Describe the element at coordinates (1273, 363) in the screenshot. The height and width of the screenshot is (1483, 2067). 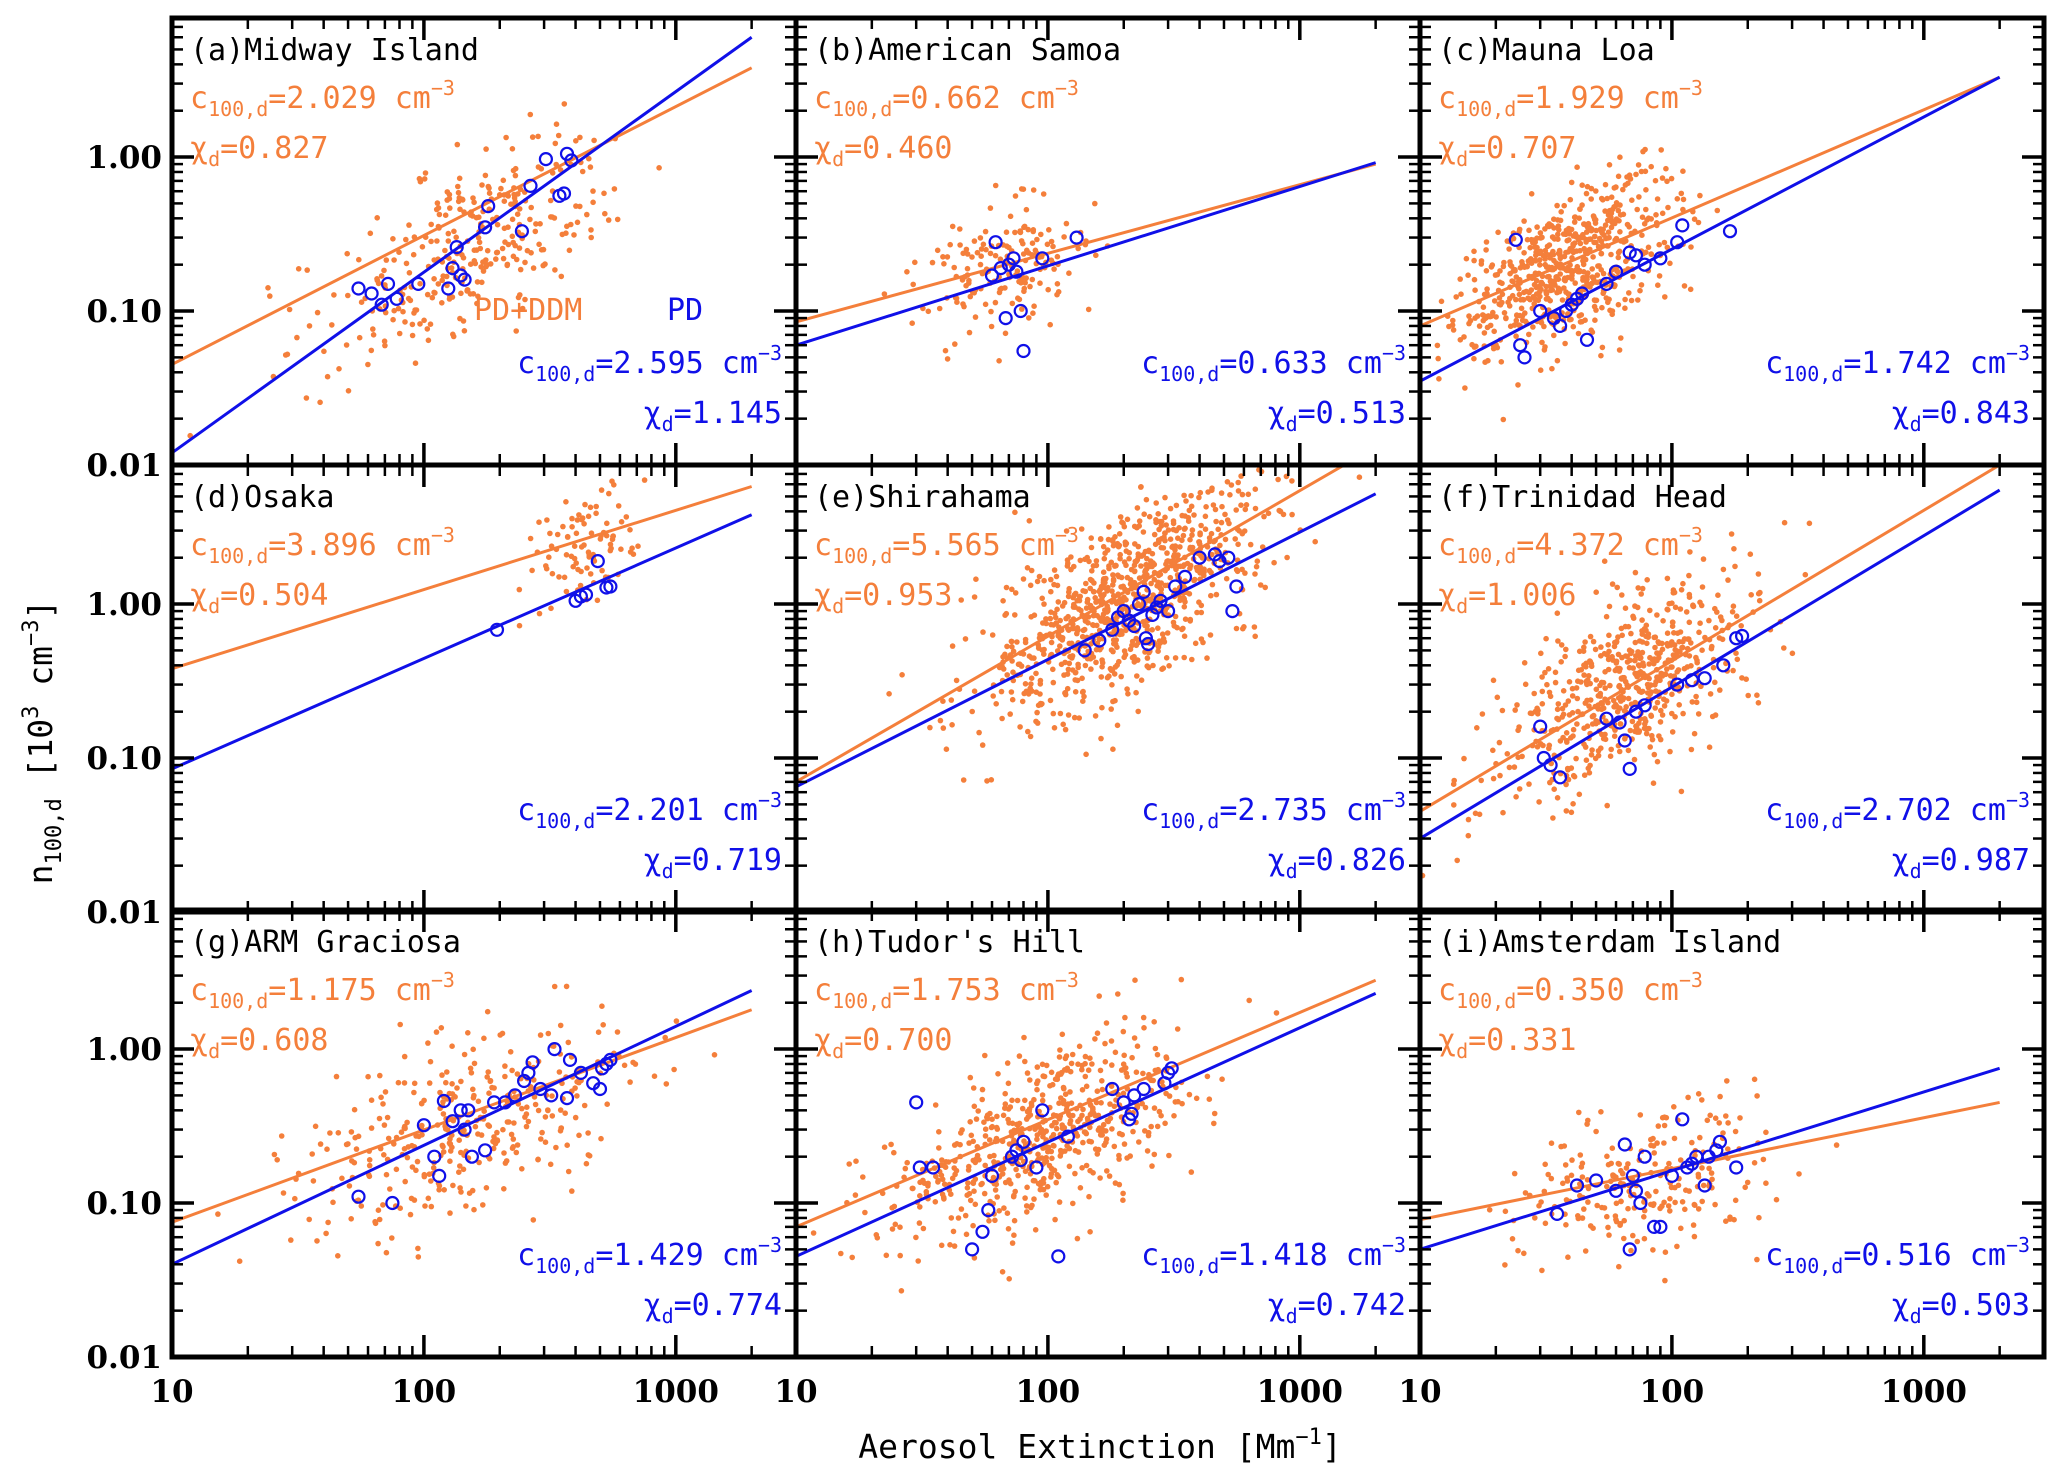
I see `blue-c-stat: c100,d=0.633 cm−3` at that location.